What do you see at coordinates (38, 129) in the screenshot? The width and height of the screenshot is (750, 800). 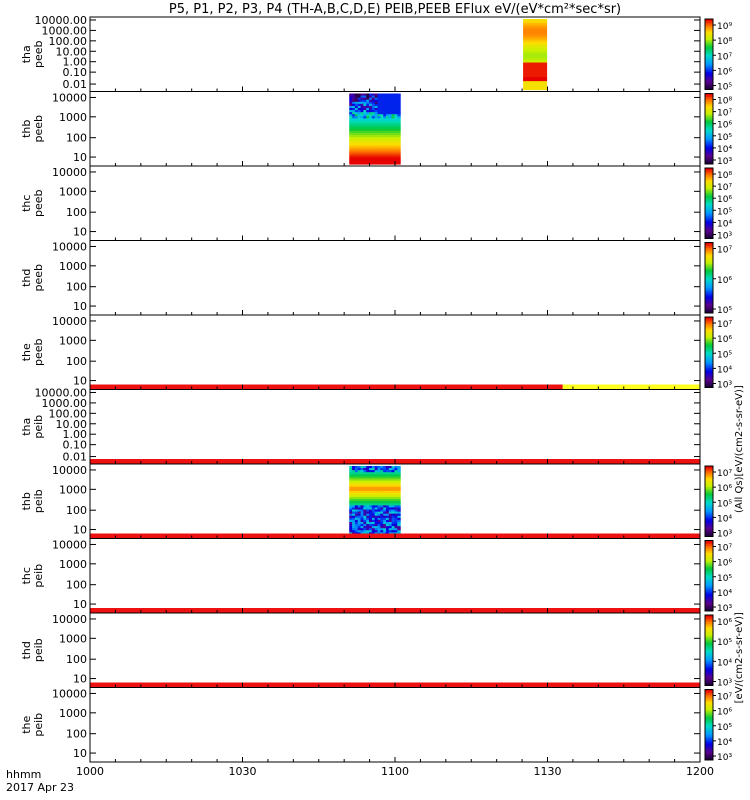 I see `y-axis-product-label: peeb` at bounding box center [38, 129].